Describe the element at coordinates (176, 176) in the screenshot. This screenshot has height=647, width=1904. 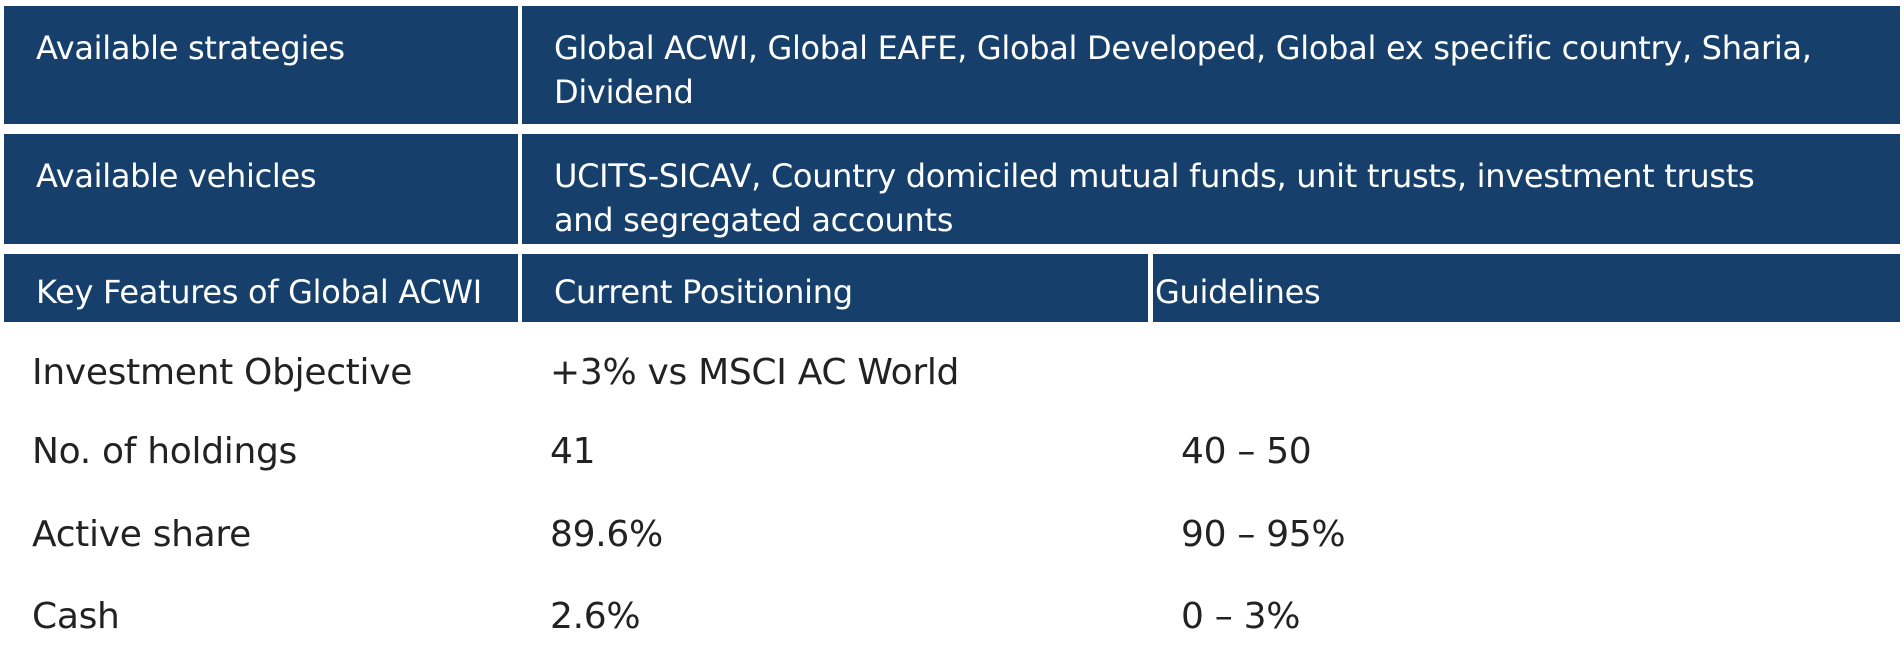
I see `vehicles-label: Available vehicles` at that location.